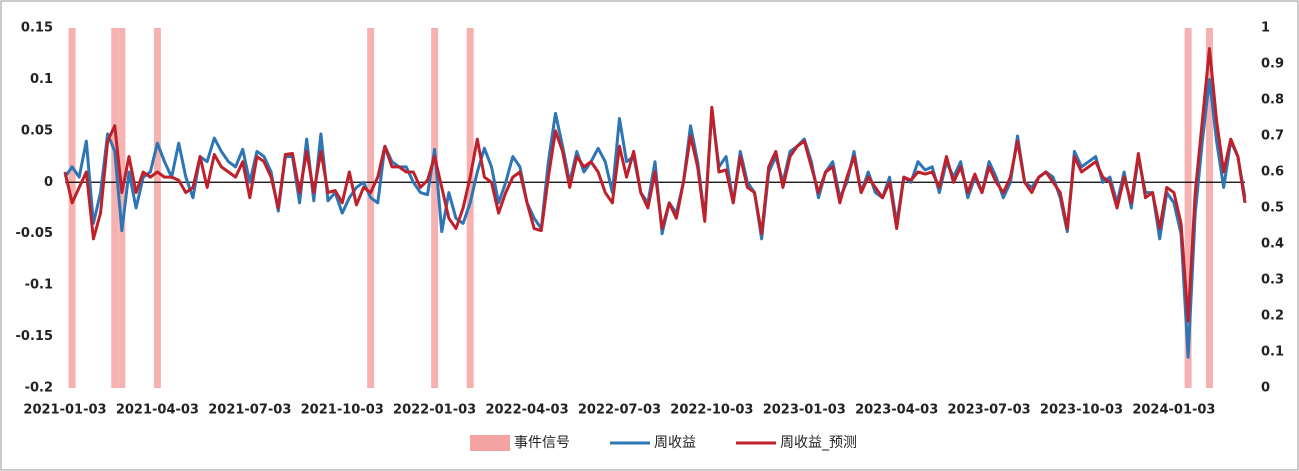 This screenshot has width=1299, height=471. I want to click on x-tick-label: 2023-10-03, so click(1081, 410).